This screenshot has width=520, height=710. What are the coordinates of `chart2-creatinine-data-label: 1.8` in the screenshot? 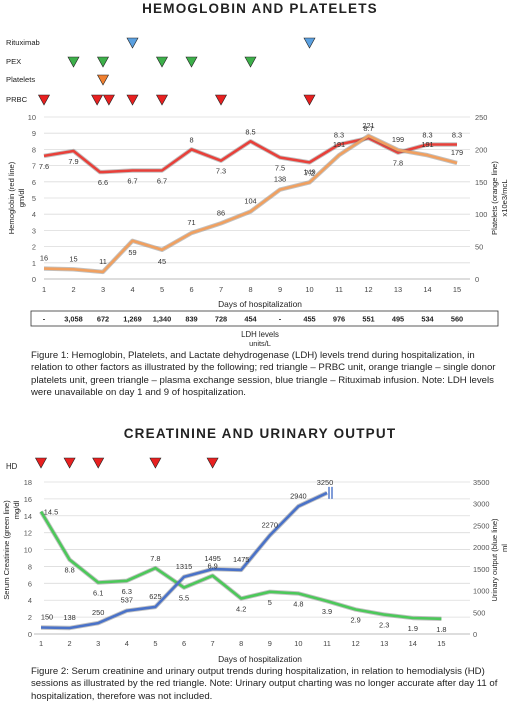 It's located at (441, 629).